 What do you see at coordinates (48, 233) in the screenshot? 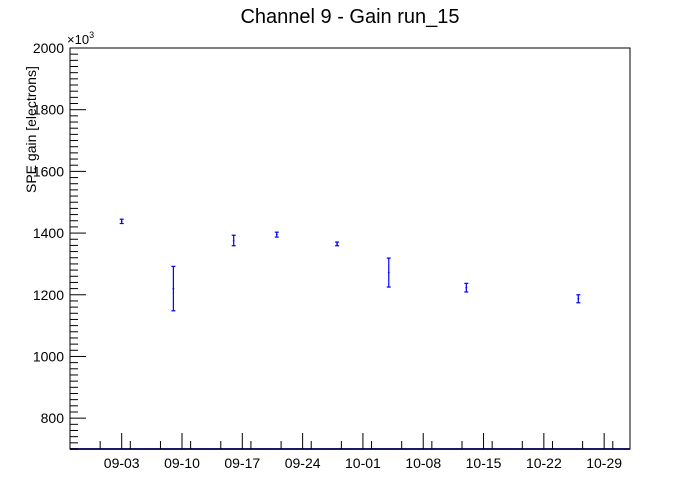
I see `y-tick-label: 1400` at bounding box center [48, 233].